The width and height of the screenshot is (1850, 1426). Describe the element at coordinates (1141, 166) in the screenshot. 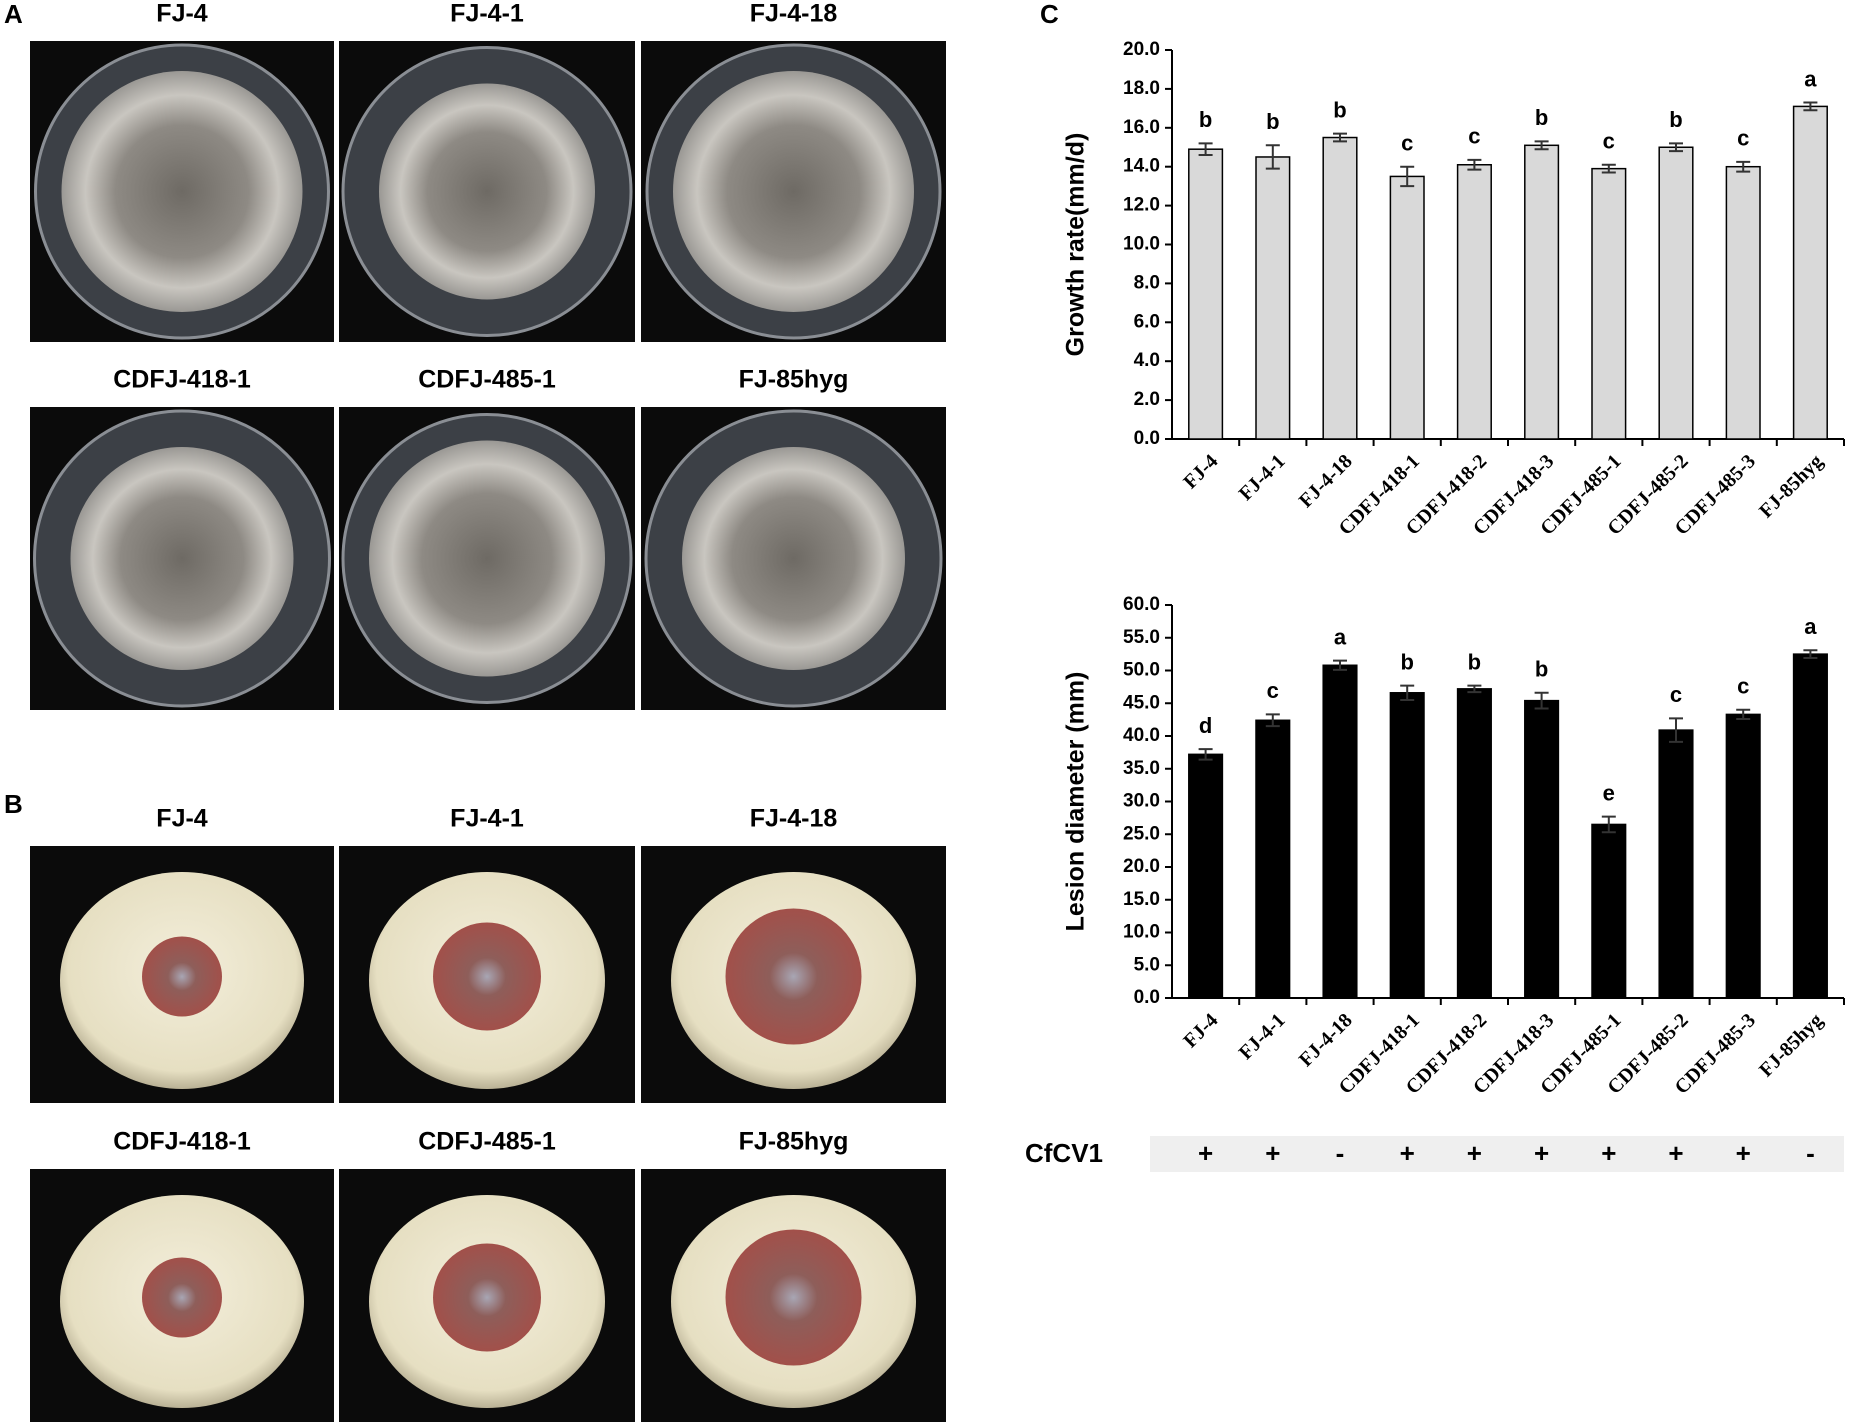

I see `y-tick-label: 14.0` at that location.